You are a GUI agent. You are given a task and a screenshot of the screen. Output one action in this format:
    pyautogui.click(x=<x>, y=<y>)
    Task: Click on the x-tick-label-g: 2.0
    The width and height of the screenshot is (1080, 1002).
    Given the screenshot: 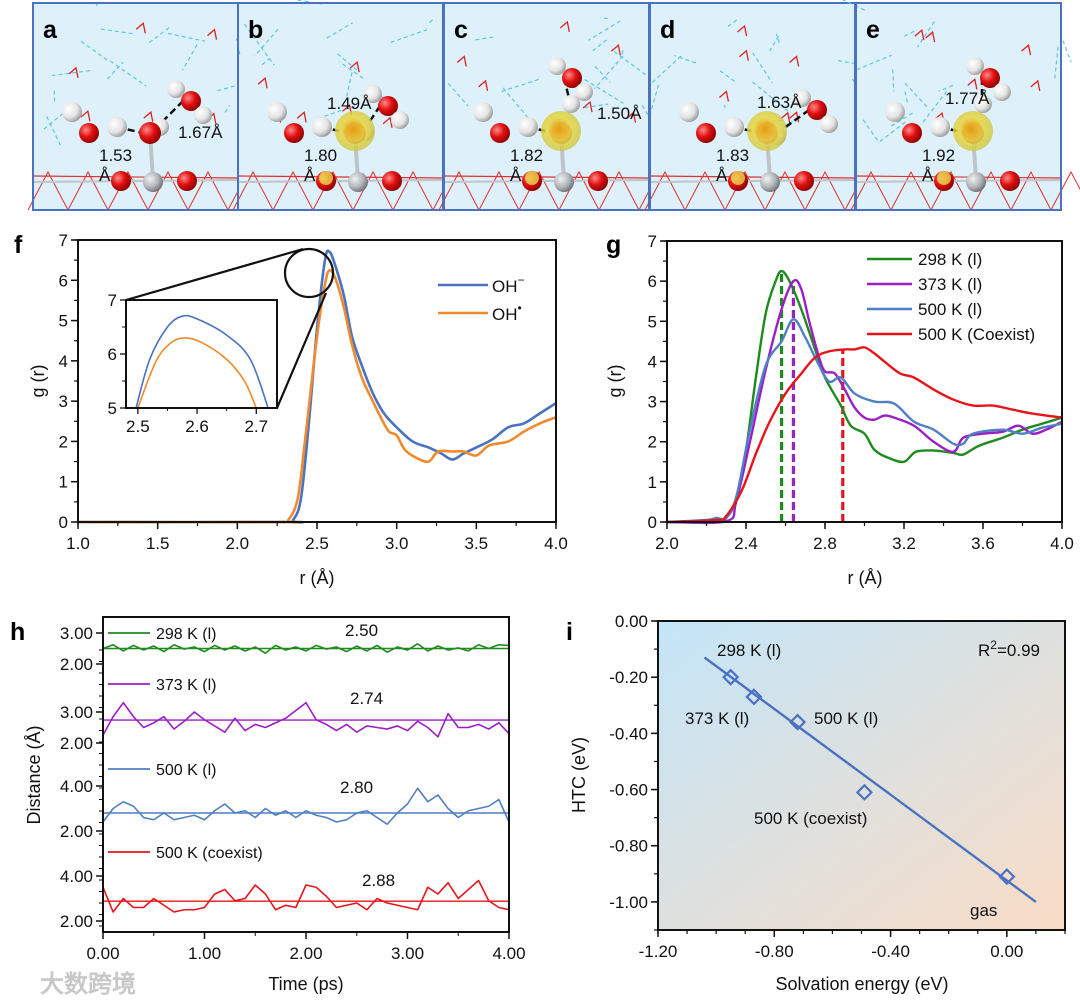 What is the action you would take?
    pyautogui.click(x=667, y=543)
    